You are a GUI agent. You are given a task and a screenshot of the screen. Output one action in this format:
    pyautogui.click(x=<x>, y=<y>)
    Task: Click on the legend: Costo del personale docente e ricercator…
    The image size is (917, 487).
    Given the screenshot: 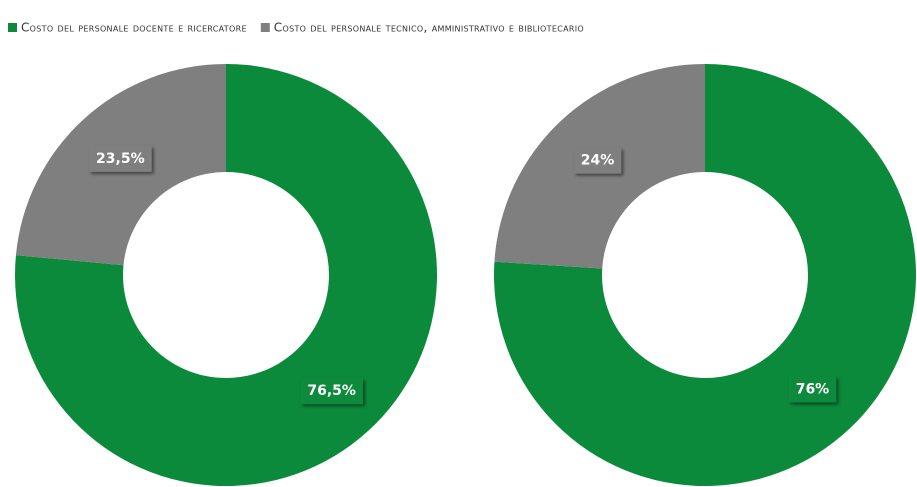 What is the action you would take?
    pyautogui.click(x=296, y=28)
    